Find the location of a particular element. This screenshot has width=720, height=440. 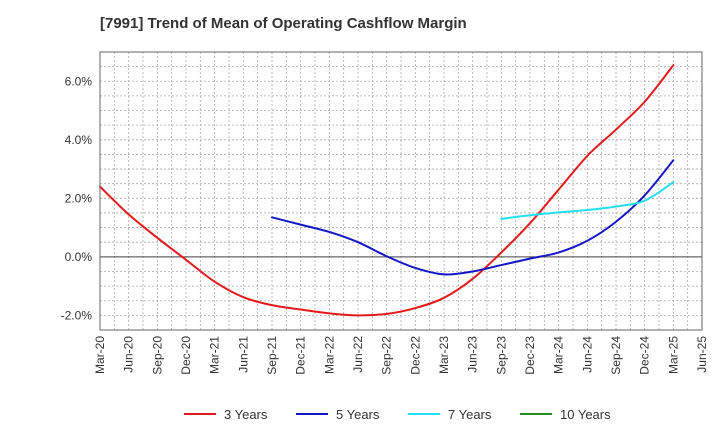

x-tick-label: Sep-23 is located at coordinates (501, 355).